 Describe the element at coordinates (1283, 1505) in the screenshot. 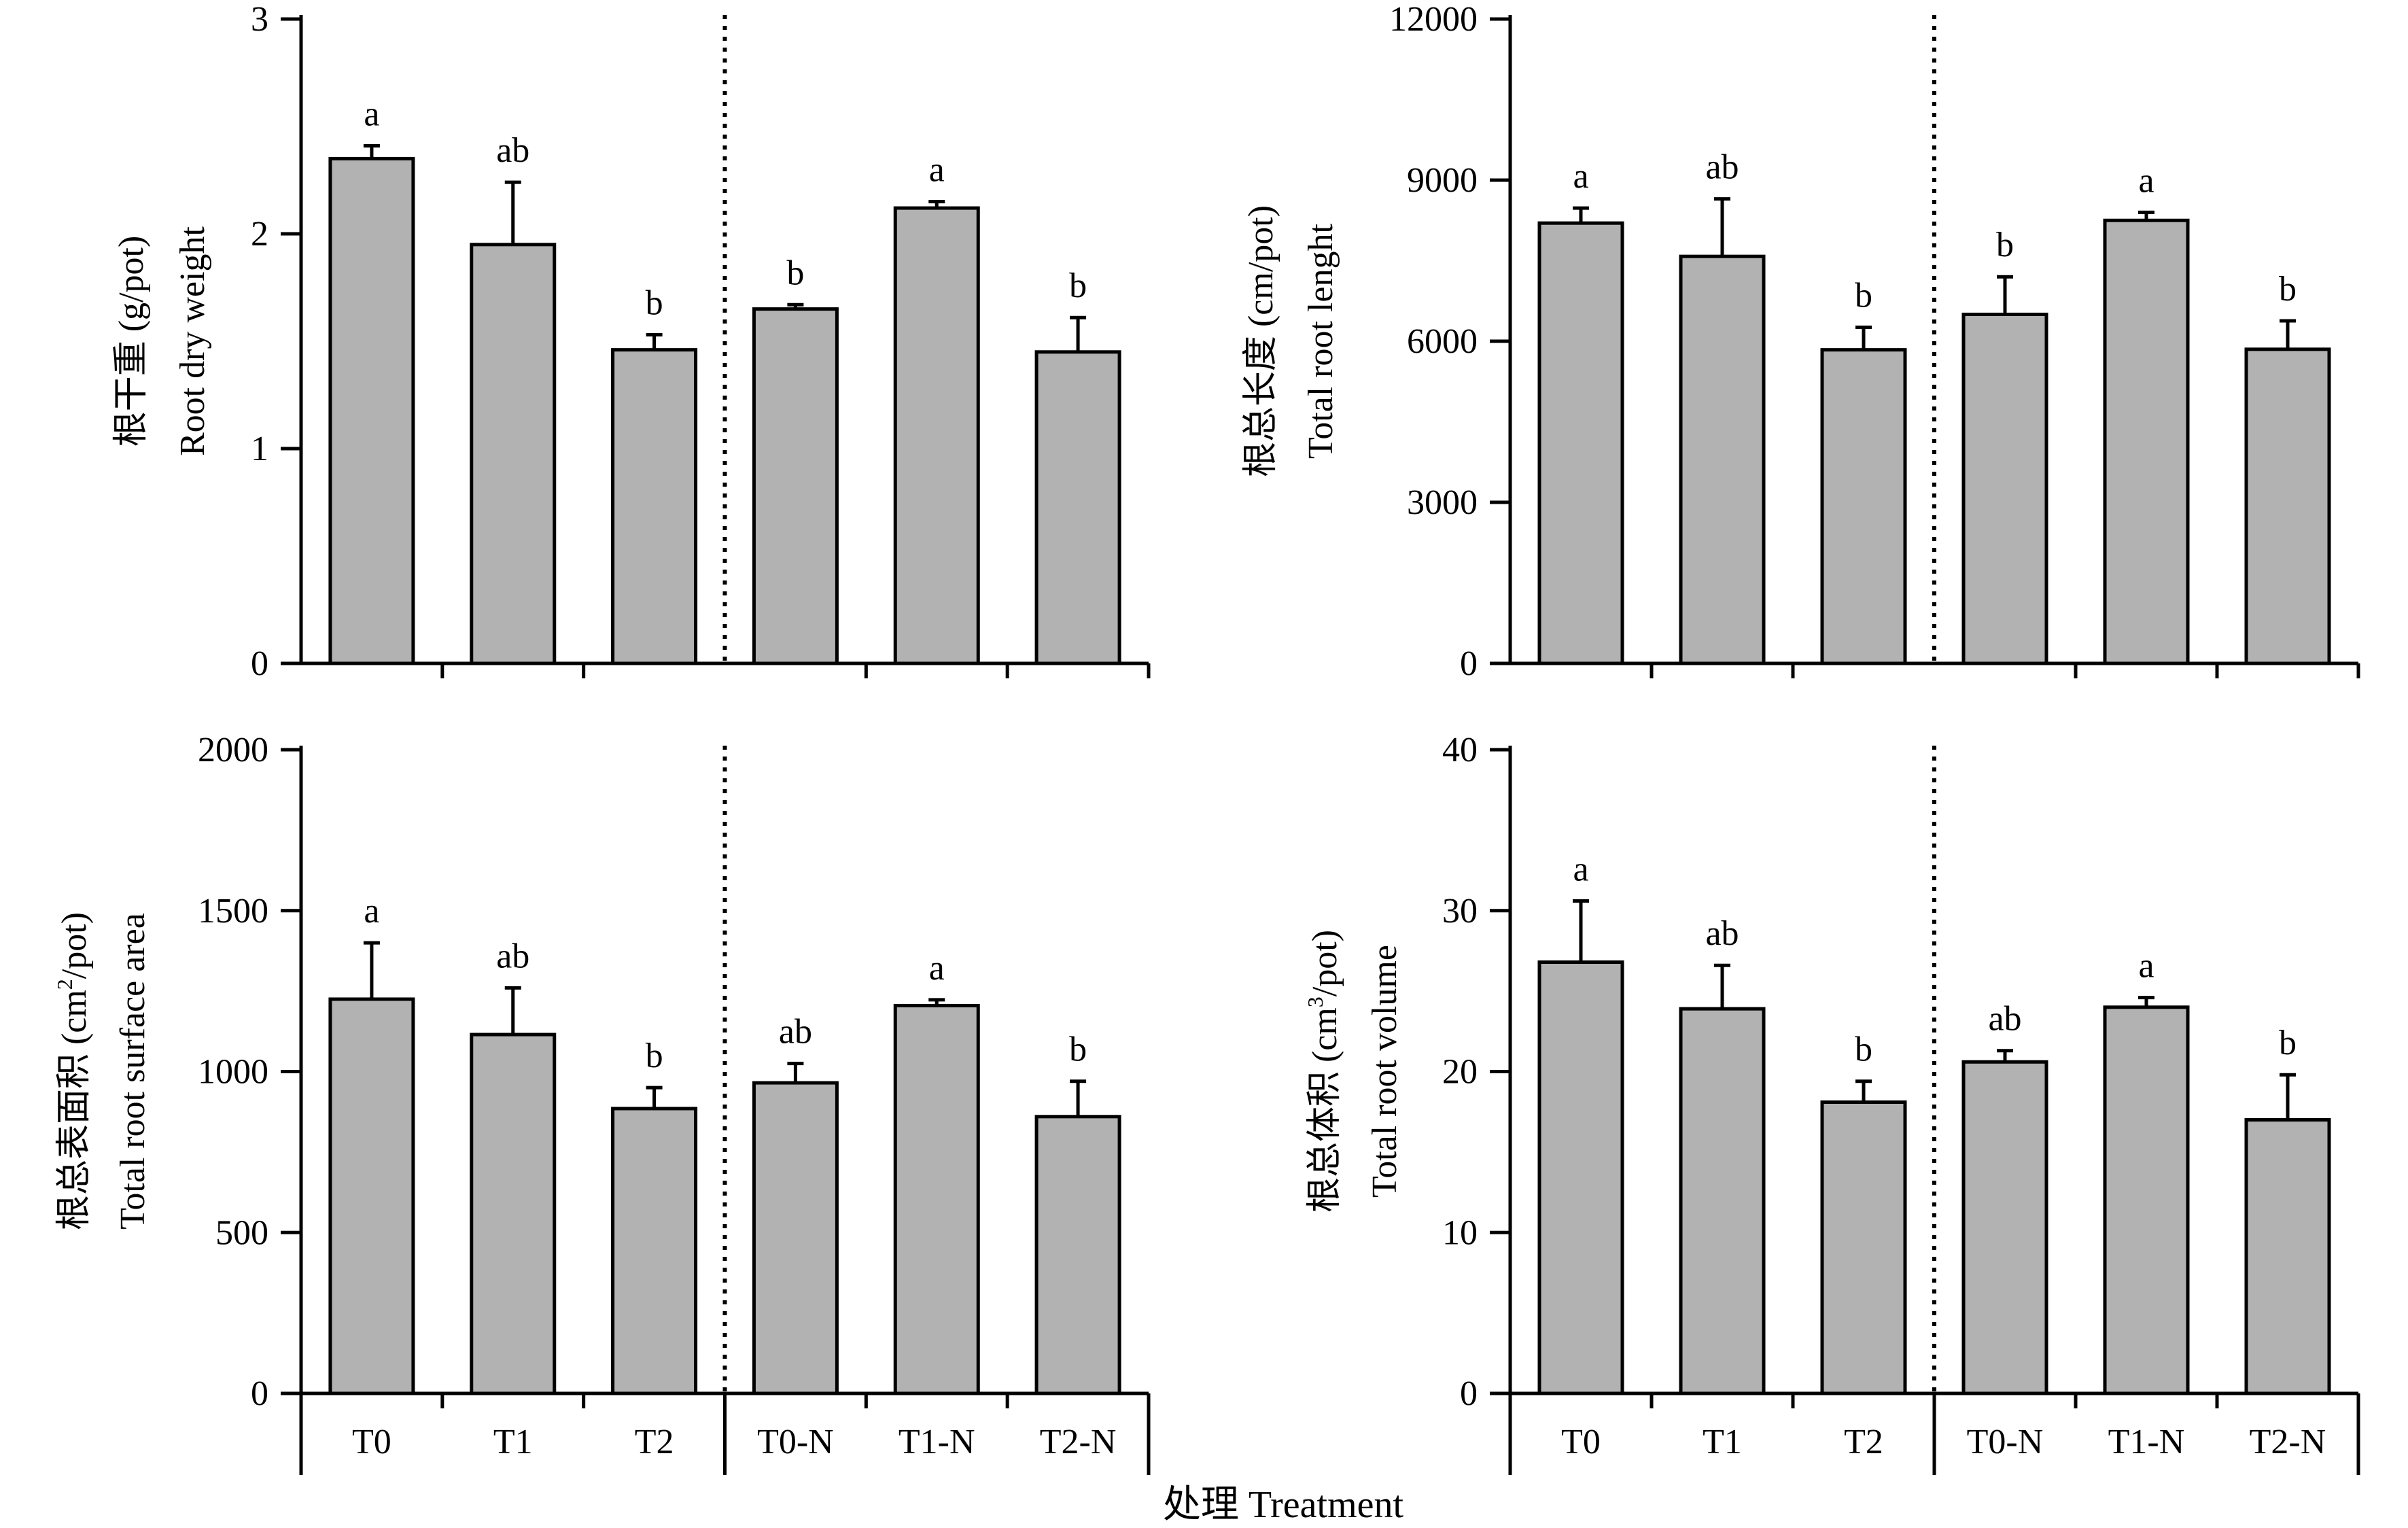

I see `x-axis-label: 处理 Treatment` at that location.